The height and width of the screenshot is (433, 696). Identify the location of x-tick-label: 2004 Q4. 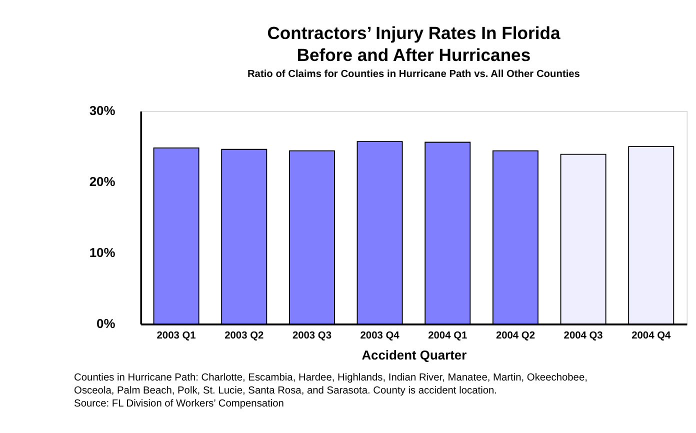
(651, 336).